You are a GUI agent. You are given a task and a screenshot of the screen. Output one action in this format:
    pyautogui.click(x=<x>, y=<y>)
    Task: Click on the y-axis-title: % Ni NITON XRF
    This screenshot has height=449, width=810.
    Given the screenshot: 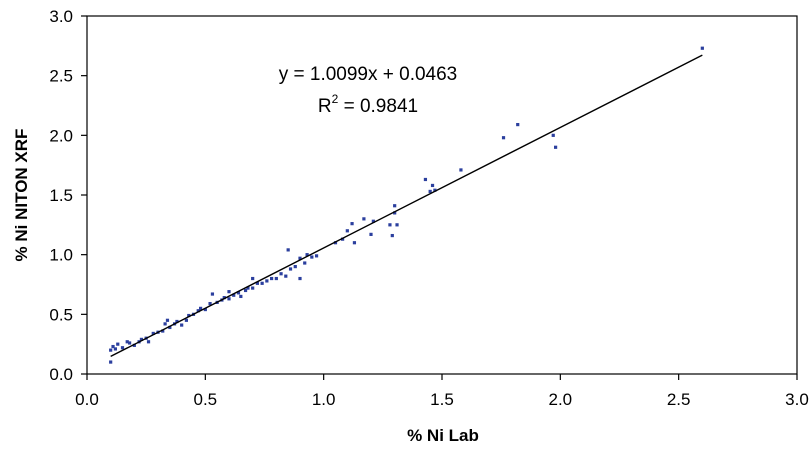 What is the action you would take?
    pyautogui.click(x=21, y=195)
    